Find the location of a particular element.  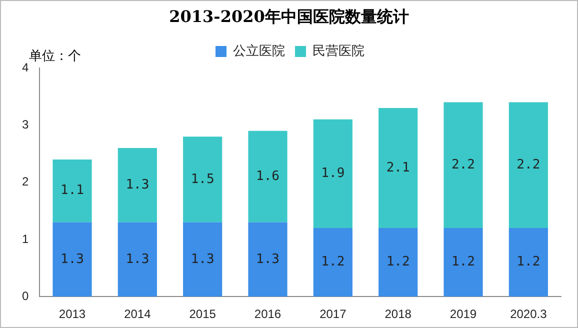

data-label: 1.9 is located at coordinates (333, 174).